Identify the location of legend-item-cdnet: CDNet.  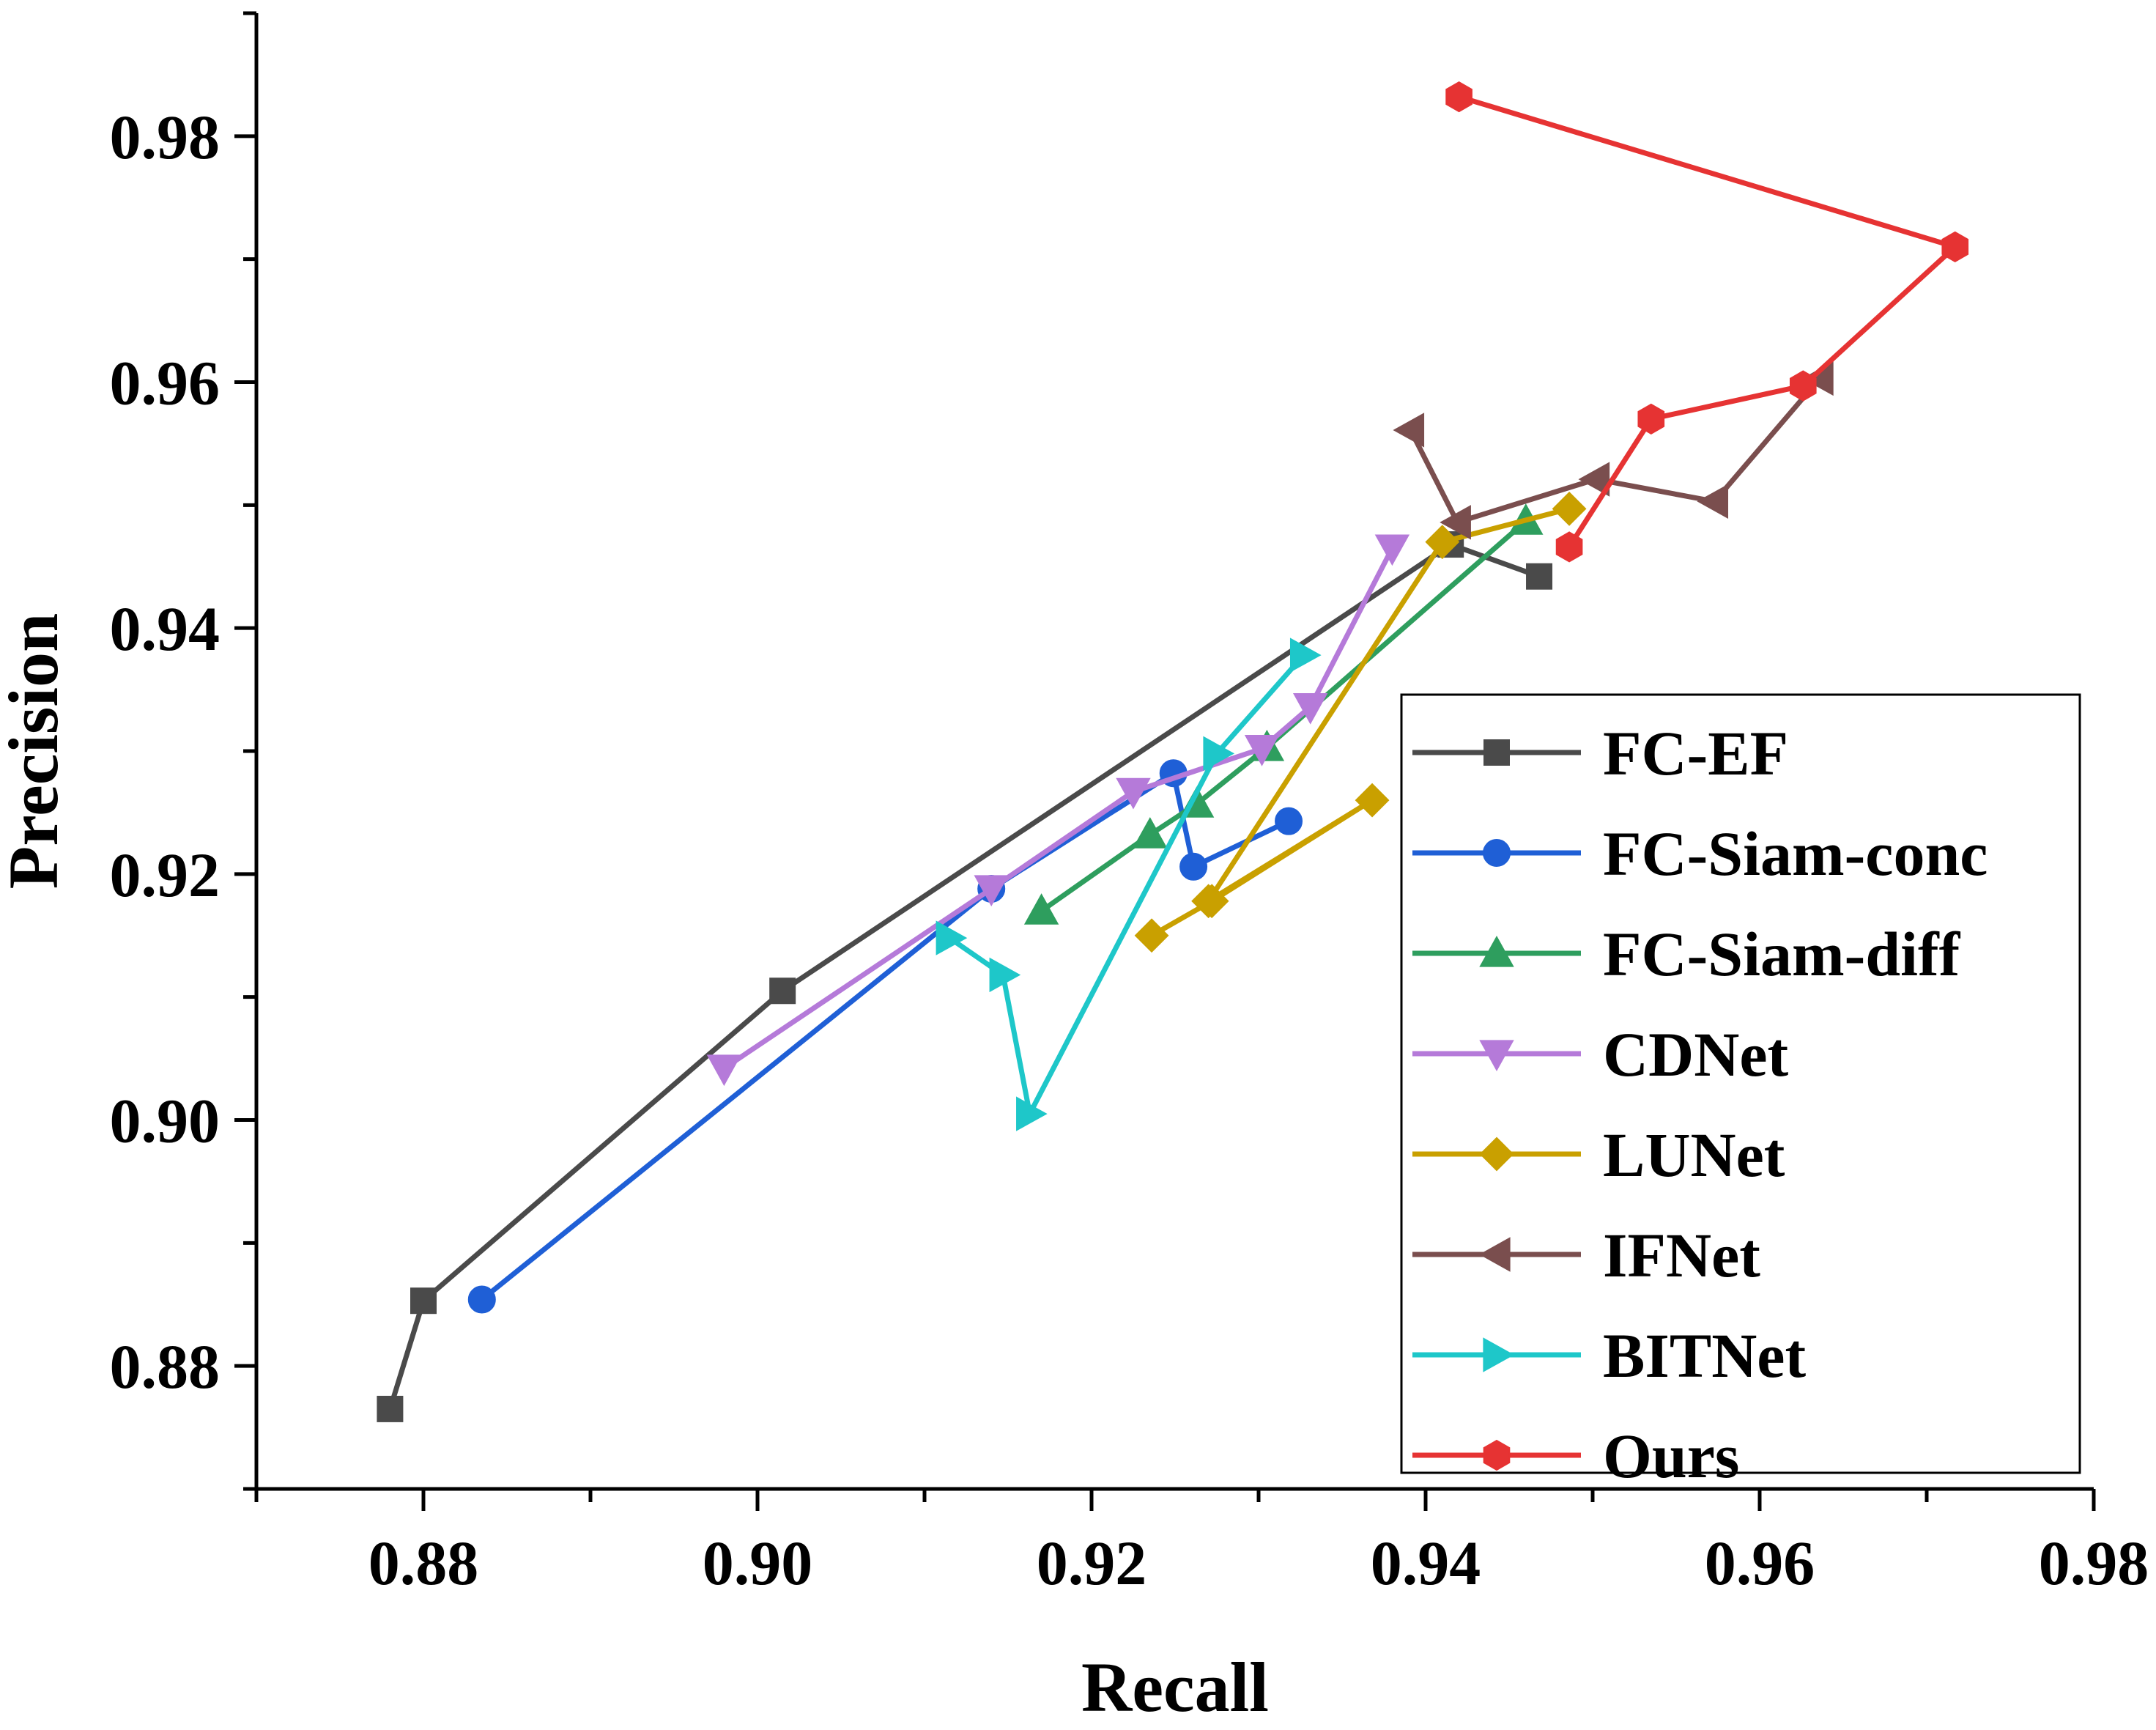
(1600, 1054).